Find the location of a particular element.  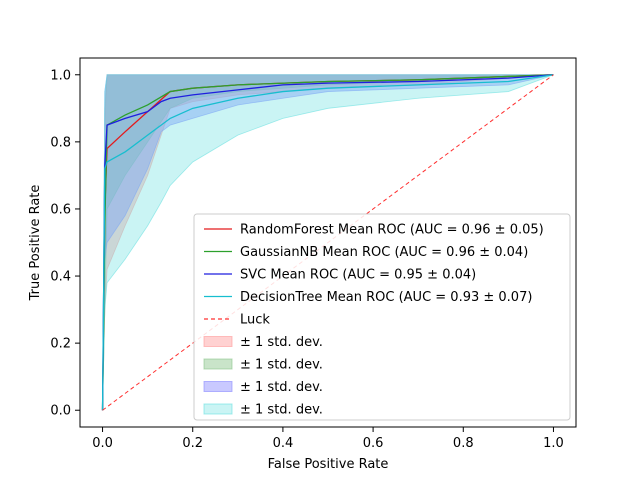

y-tick-label: 0.0 is located at coordinates (60, 411).